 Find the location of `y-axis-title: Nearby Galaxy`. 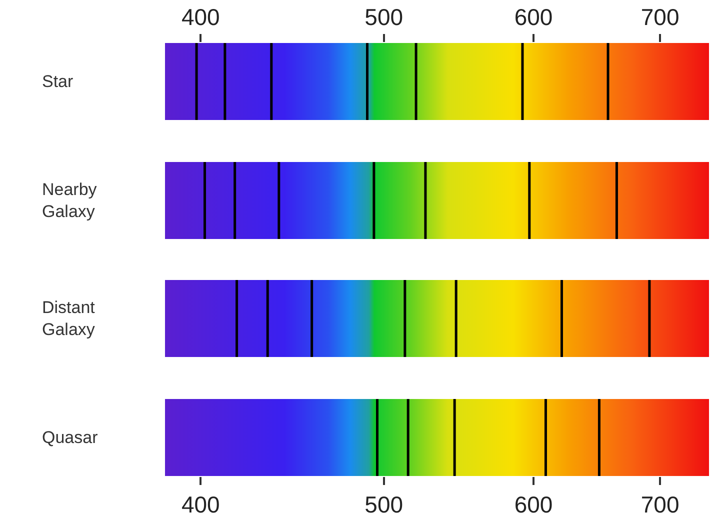

y-axis-title: Nearby Galaxy is located at coordinates (70, 201).